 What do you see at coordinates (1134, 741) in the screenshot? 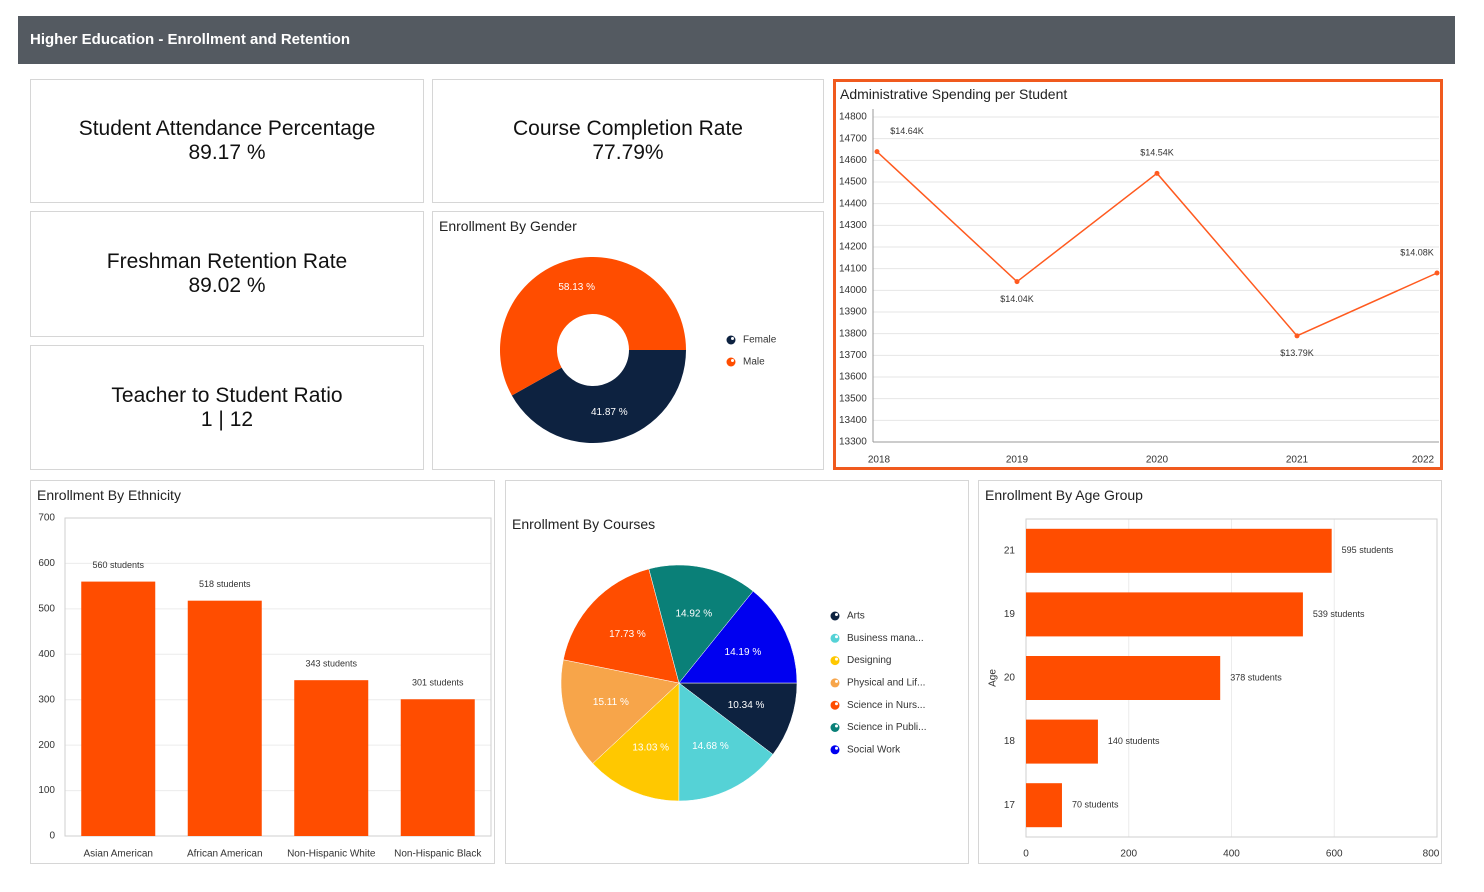
I see `data-label: 140 students` at bounding box center [1134, 741].